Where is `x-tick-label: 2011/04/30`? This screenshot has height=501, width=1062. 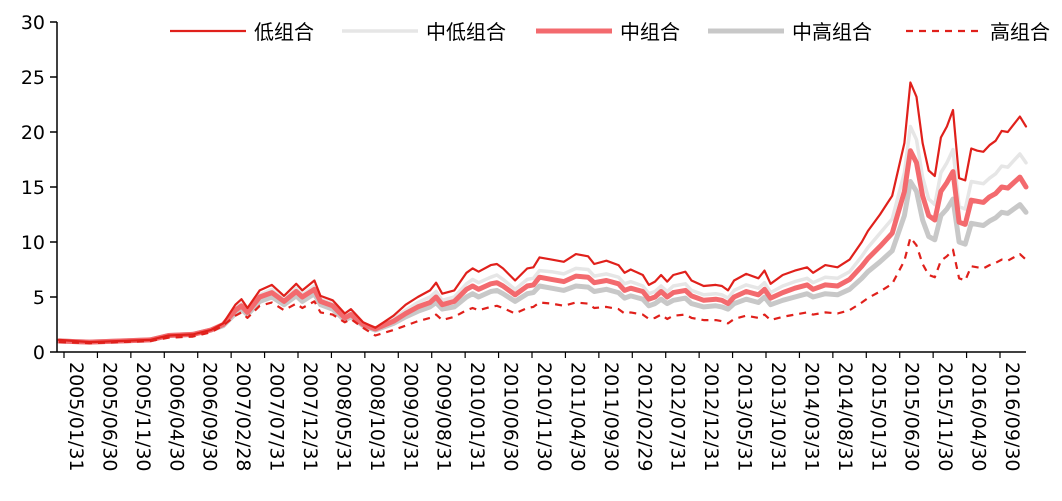
x-tick-label: 2011/04/30 is located at coordinates (577, 417).